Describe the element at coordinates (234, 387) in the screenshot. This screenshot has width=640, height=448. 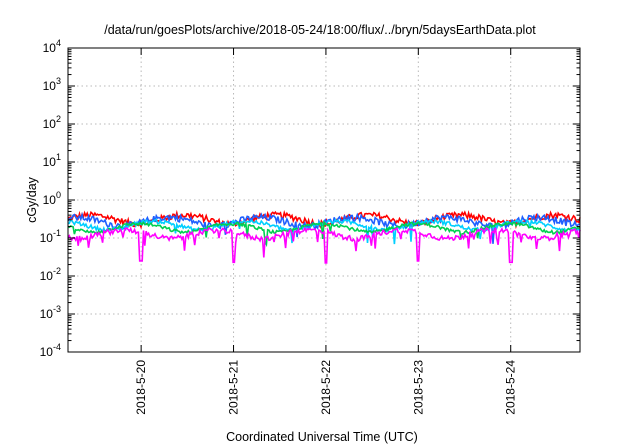
I see `x-tick-label: 2018-5-21` at that location.